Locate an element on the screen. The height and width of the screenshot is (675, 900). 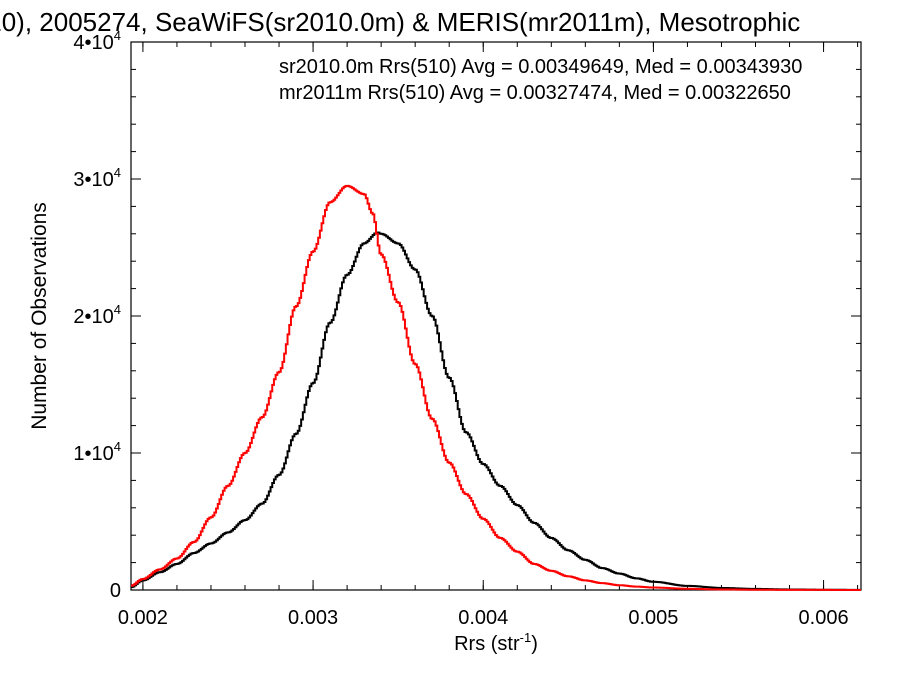
y-tick-label: 2•104 is located at coordinates (97, 315).